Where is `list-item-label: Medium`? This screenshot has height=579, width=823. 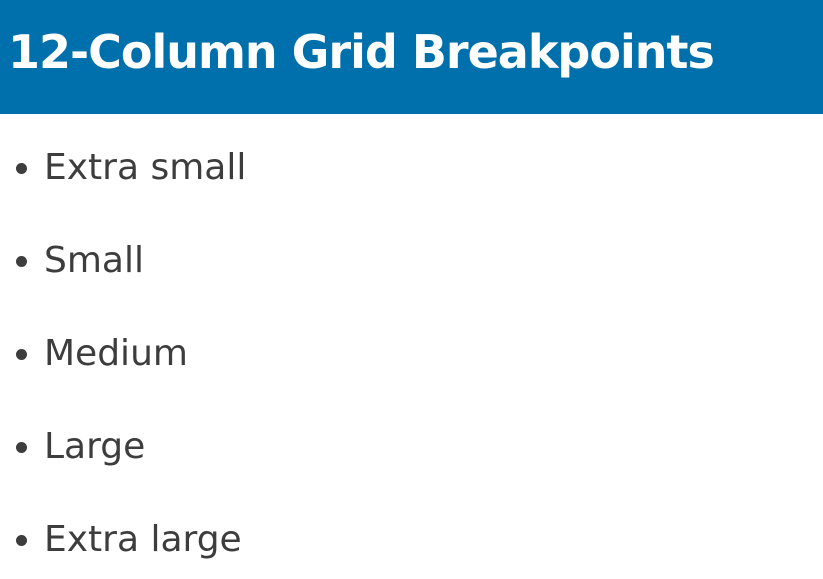
list-item-label: Medium is located at coordinates (116, 353).